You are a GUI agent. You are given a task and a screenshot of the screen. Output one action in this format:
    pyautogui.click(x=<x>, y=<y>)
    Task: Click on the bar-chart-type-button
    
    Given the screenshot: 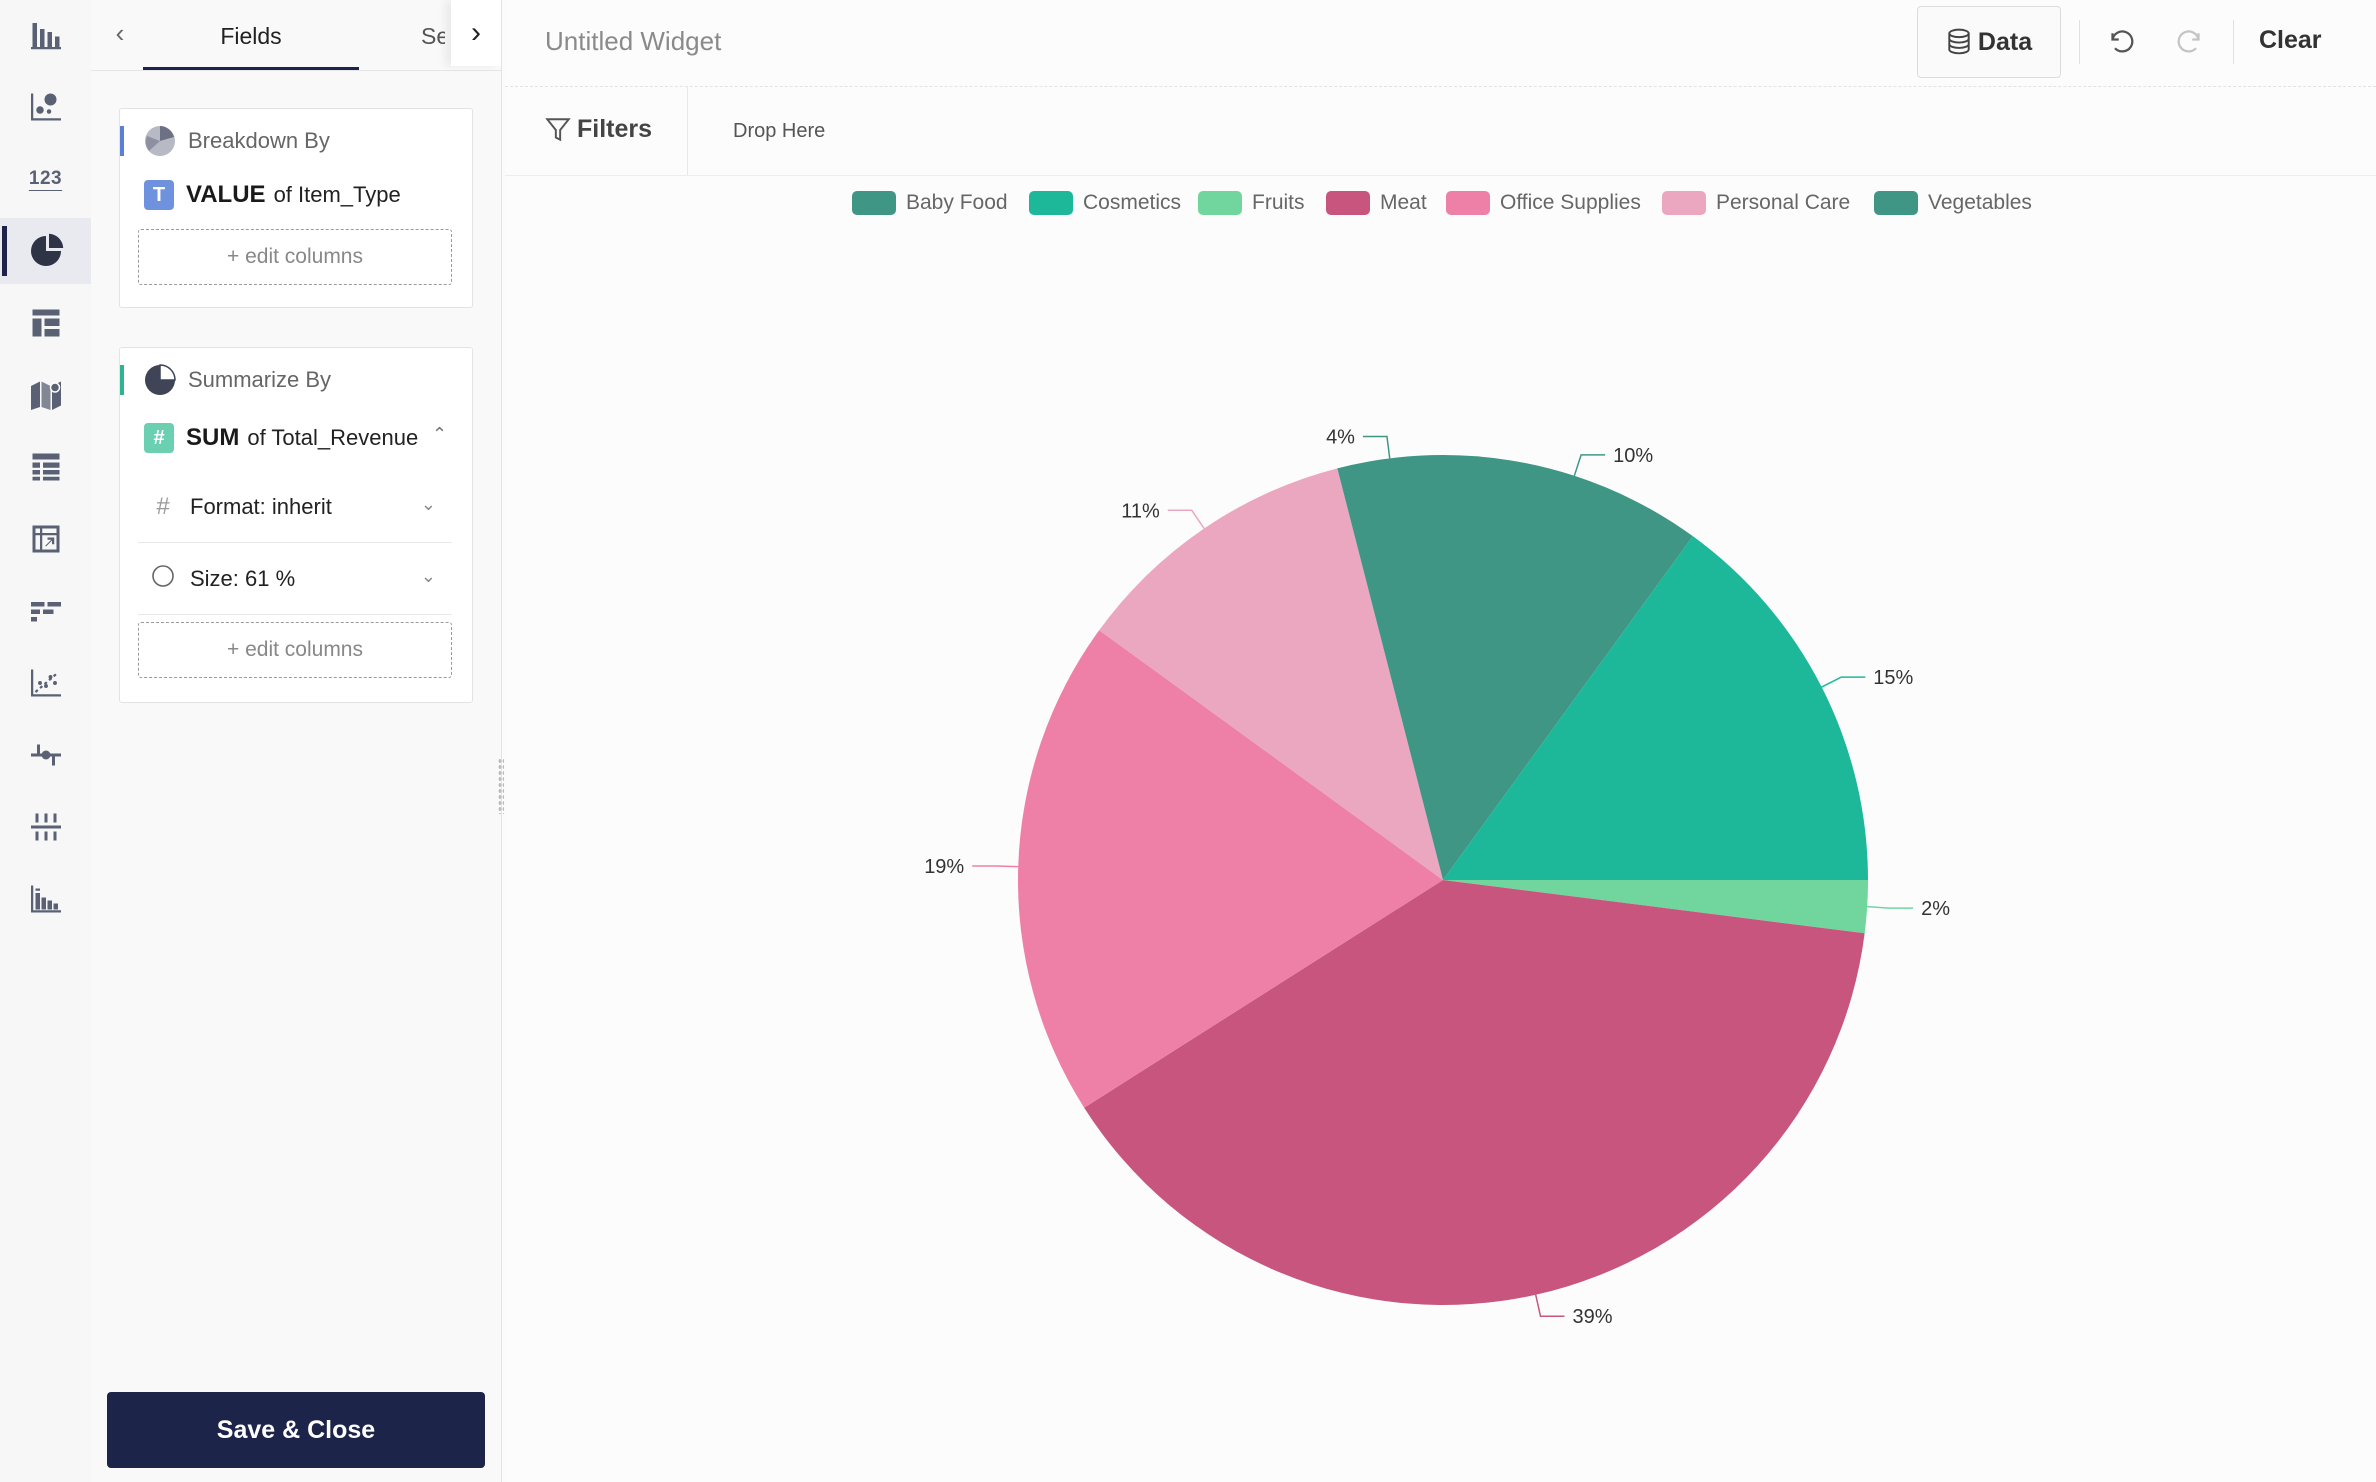 What is the action you would take?
    pyautogui.click(x=45, y=35)
    